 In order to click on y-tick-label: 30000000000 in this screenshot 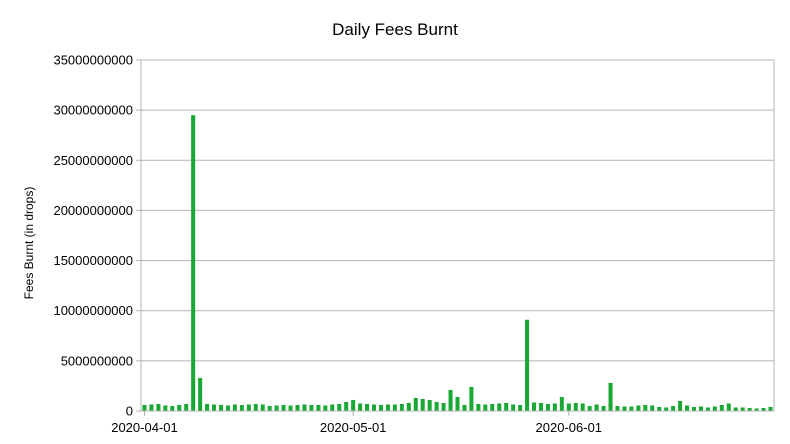, I will do `click(93, 110)`.